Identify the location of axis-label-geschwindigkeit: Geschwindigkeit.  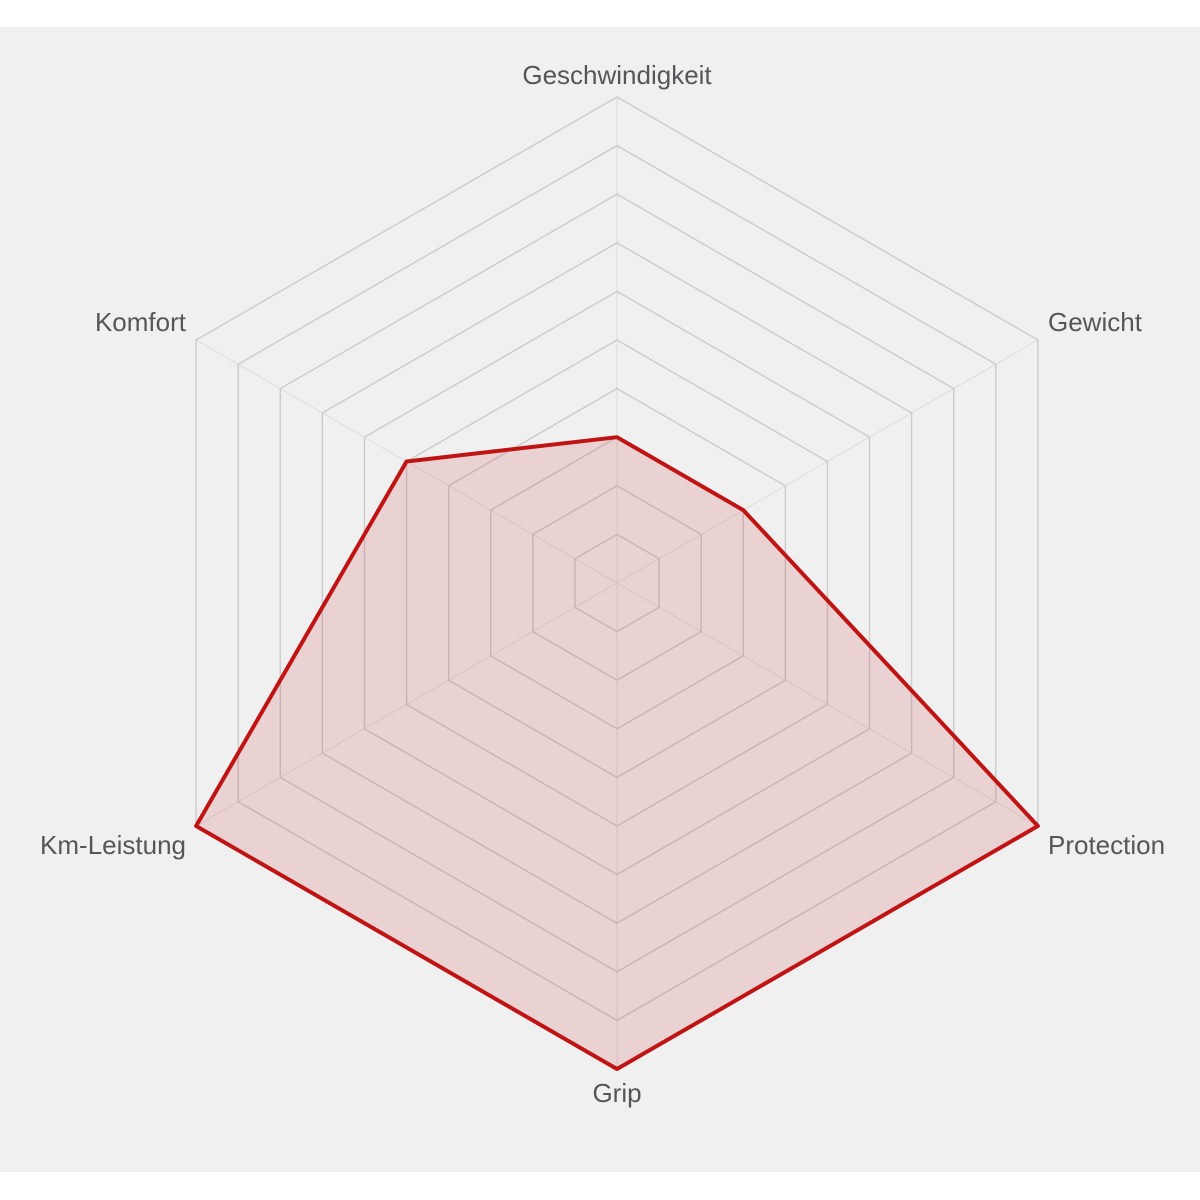
(617, 75).